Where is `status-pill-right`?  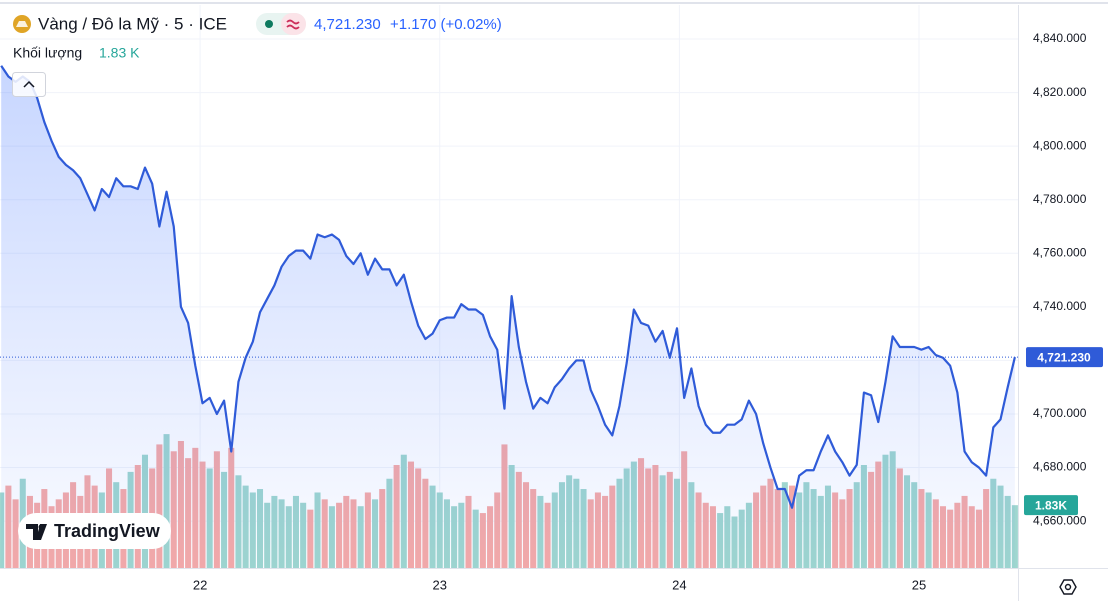 status-pill-right is located at coordinates (293, 24).